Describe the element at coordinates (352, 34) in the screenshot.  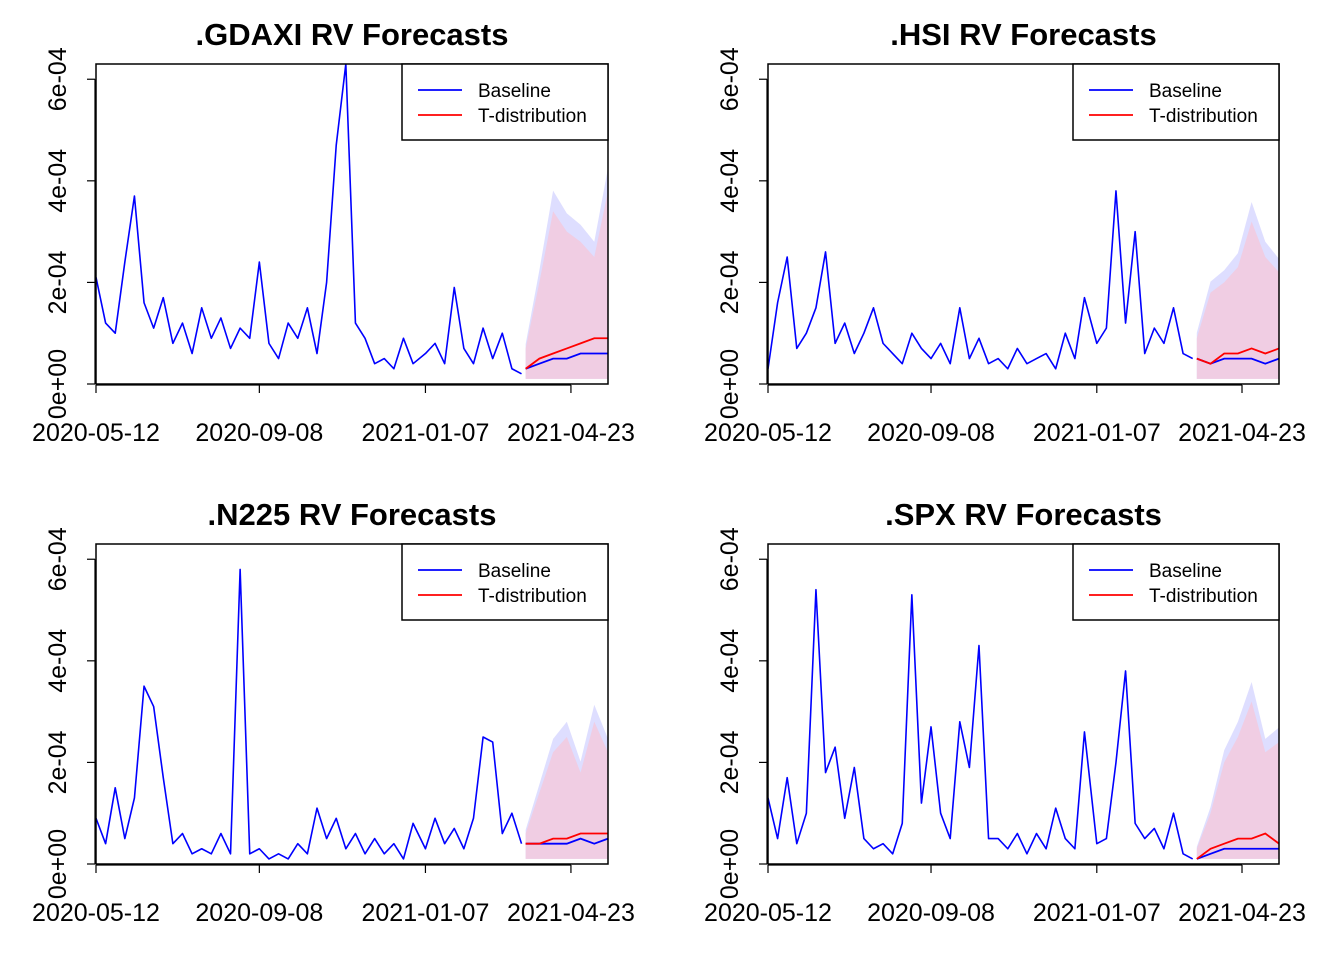
I see `chart-title: .GDAXI RV Forecasts` at that location.